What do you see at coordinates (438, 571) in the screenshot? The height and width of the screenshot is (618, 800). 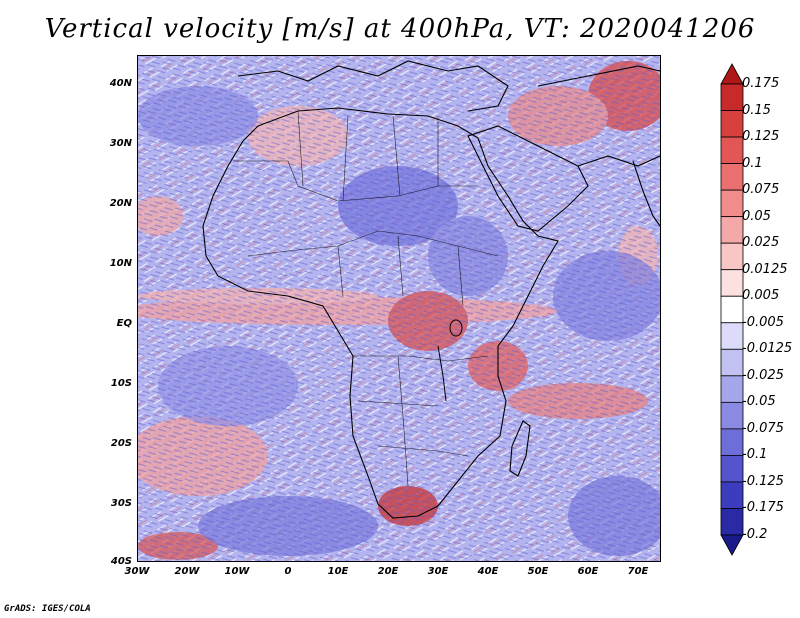 I see `lon-label-30e: 30E` at bounding box center [438, 571].